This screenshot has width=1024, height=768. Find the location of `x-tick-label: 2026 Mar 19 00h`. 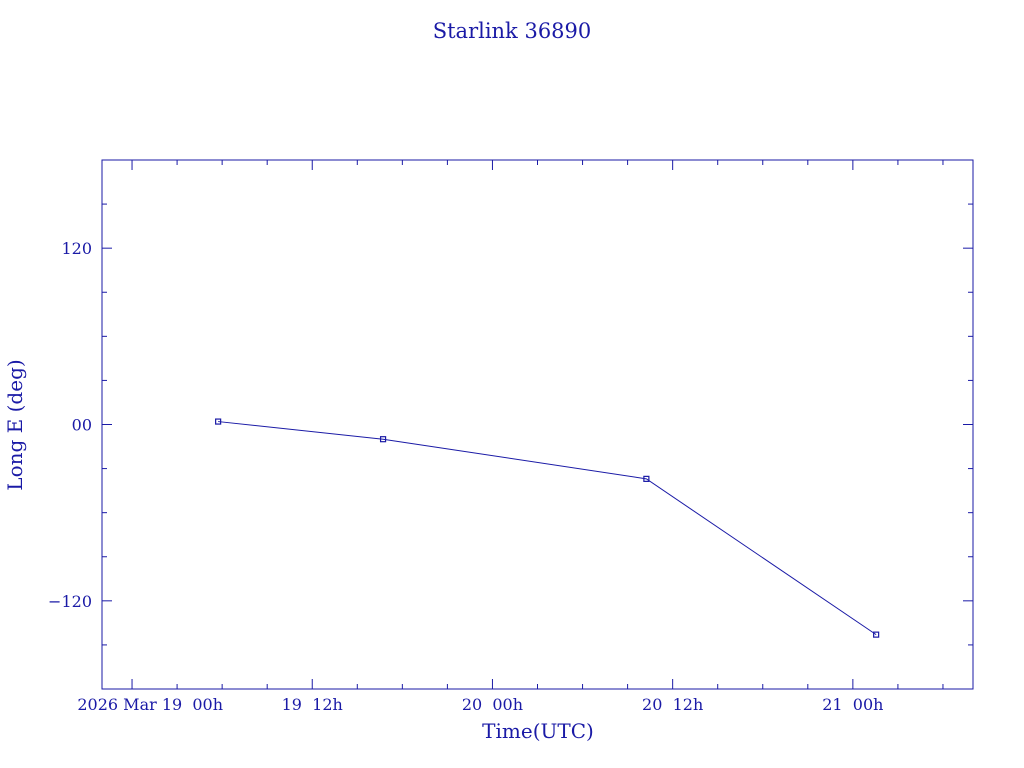

x-tick-label: 2026 Mar 19 00h is located at coordinates (150, 704).